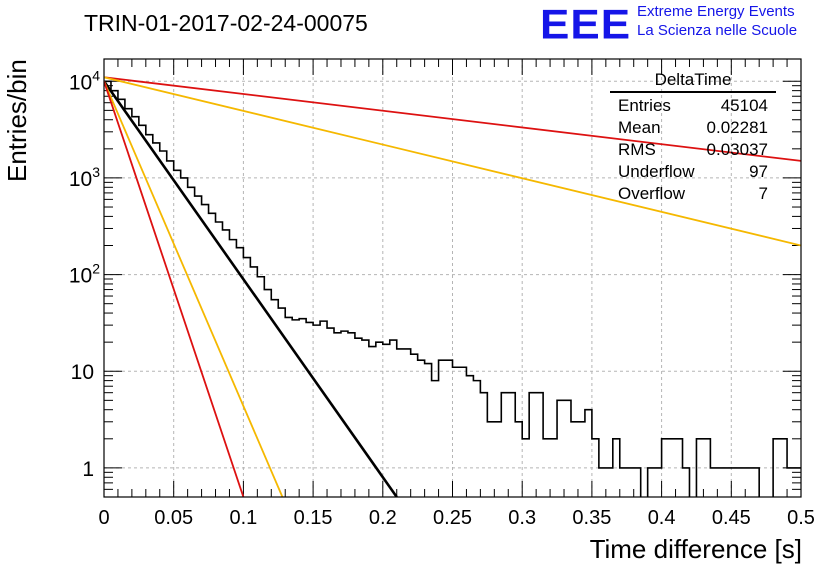  I want to click on x-tick-label: 0.3, so click(522, 518).